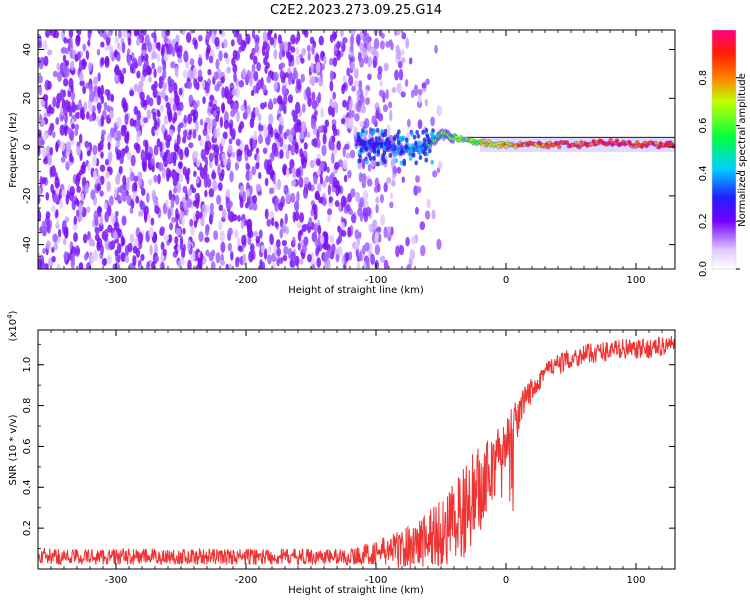 The height and width of the screenshot is (600, 750). I want to click on snr-y-axis-label: SNR (10 * v/v), so click(13, 449).